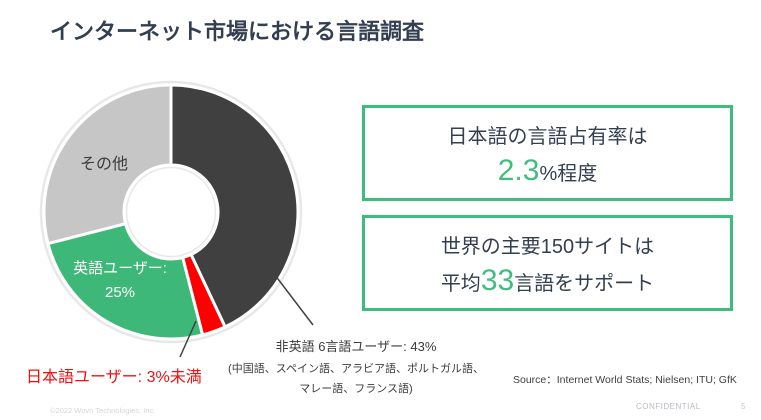 The width and height of the screenshot is (761, 420). I want to click on fact-box1-line1: 日本語の言語占有率は, so click(547, 137).